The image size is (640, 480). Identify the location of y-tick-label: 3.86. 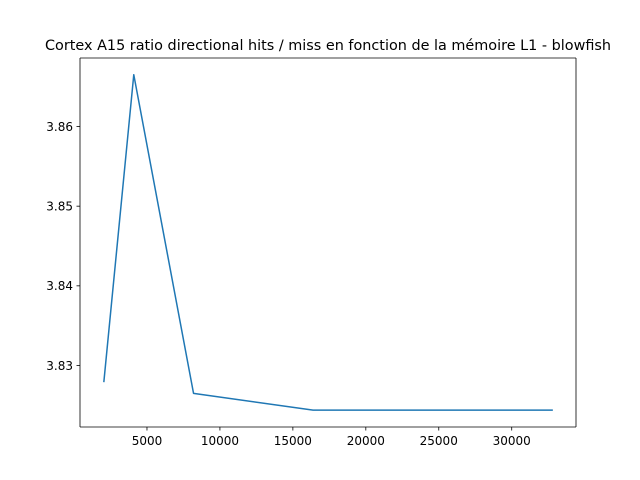
(59, 127).